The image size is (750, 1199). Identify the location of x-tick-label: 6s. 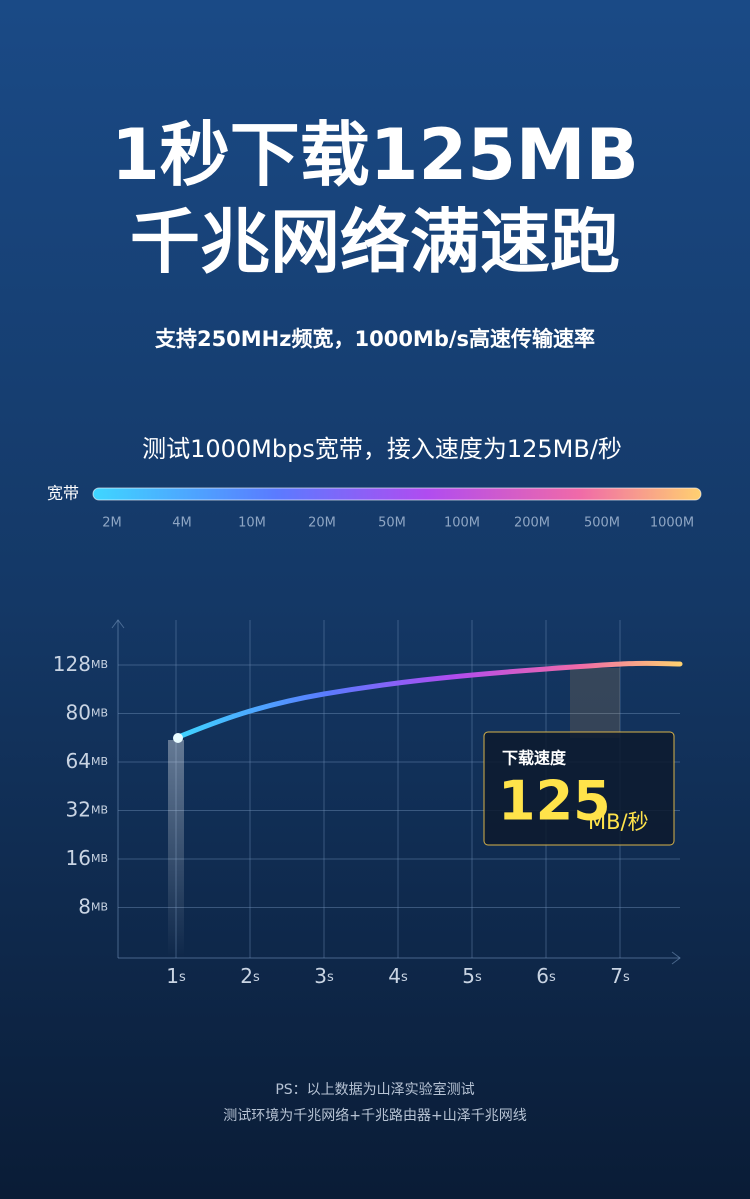
(546, 976).